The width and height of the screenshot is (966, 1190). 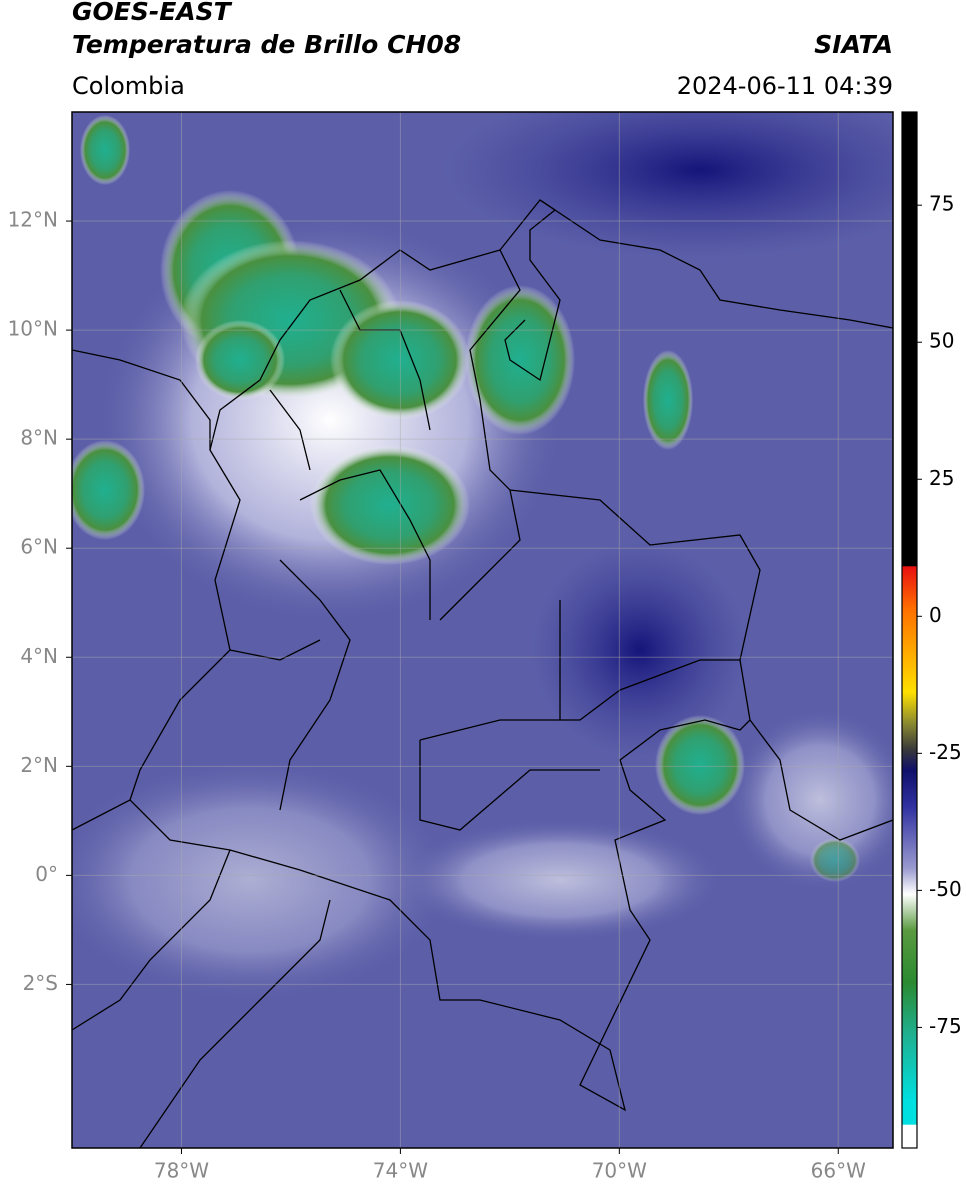 I want to click on colorbar-tick-label: -25, so click(x=945, y=752).